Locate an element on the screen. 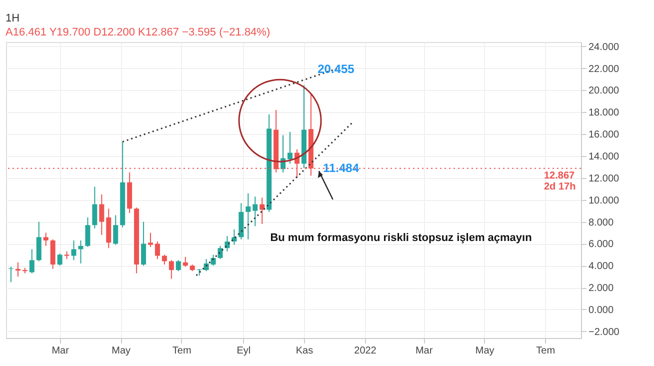  y-tick-label: 0.000 is located at coordinates (601, 310).